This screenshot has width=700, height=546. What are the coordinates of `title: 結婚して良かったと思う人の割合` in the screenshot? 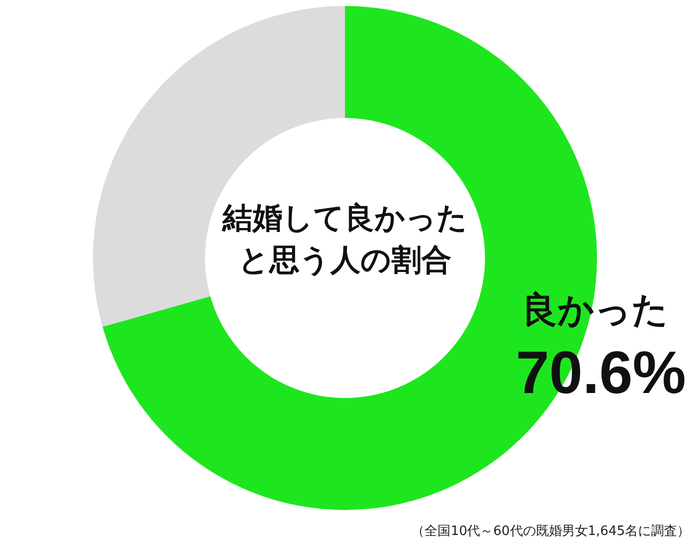 It's located at (344, 240).